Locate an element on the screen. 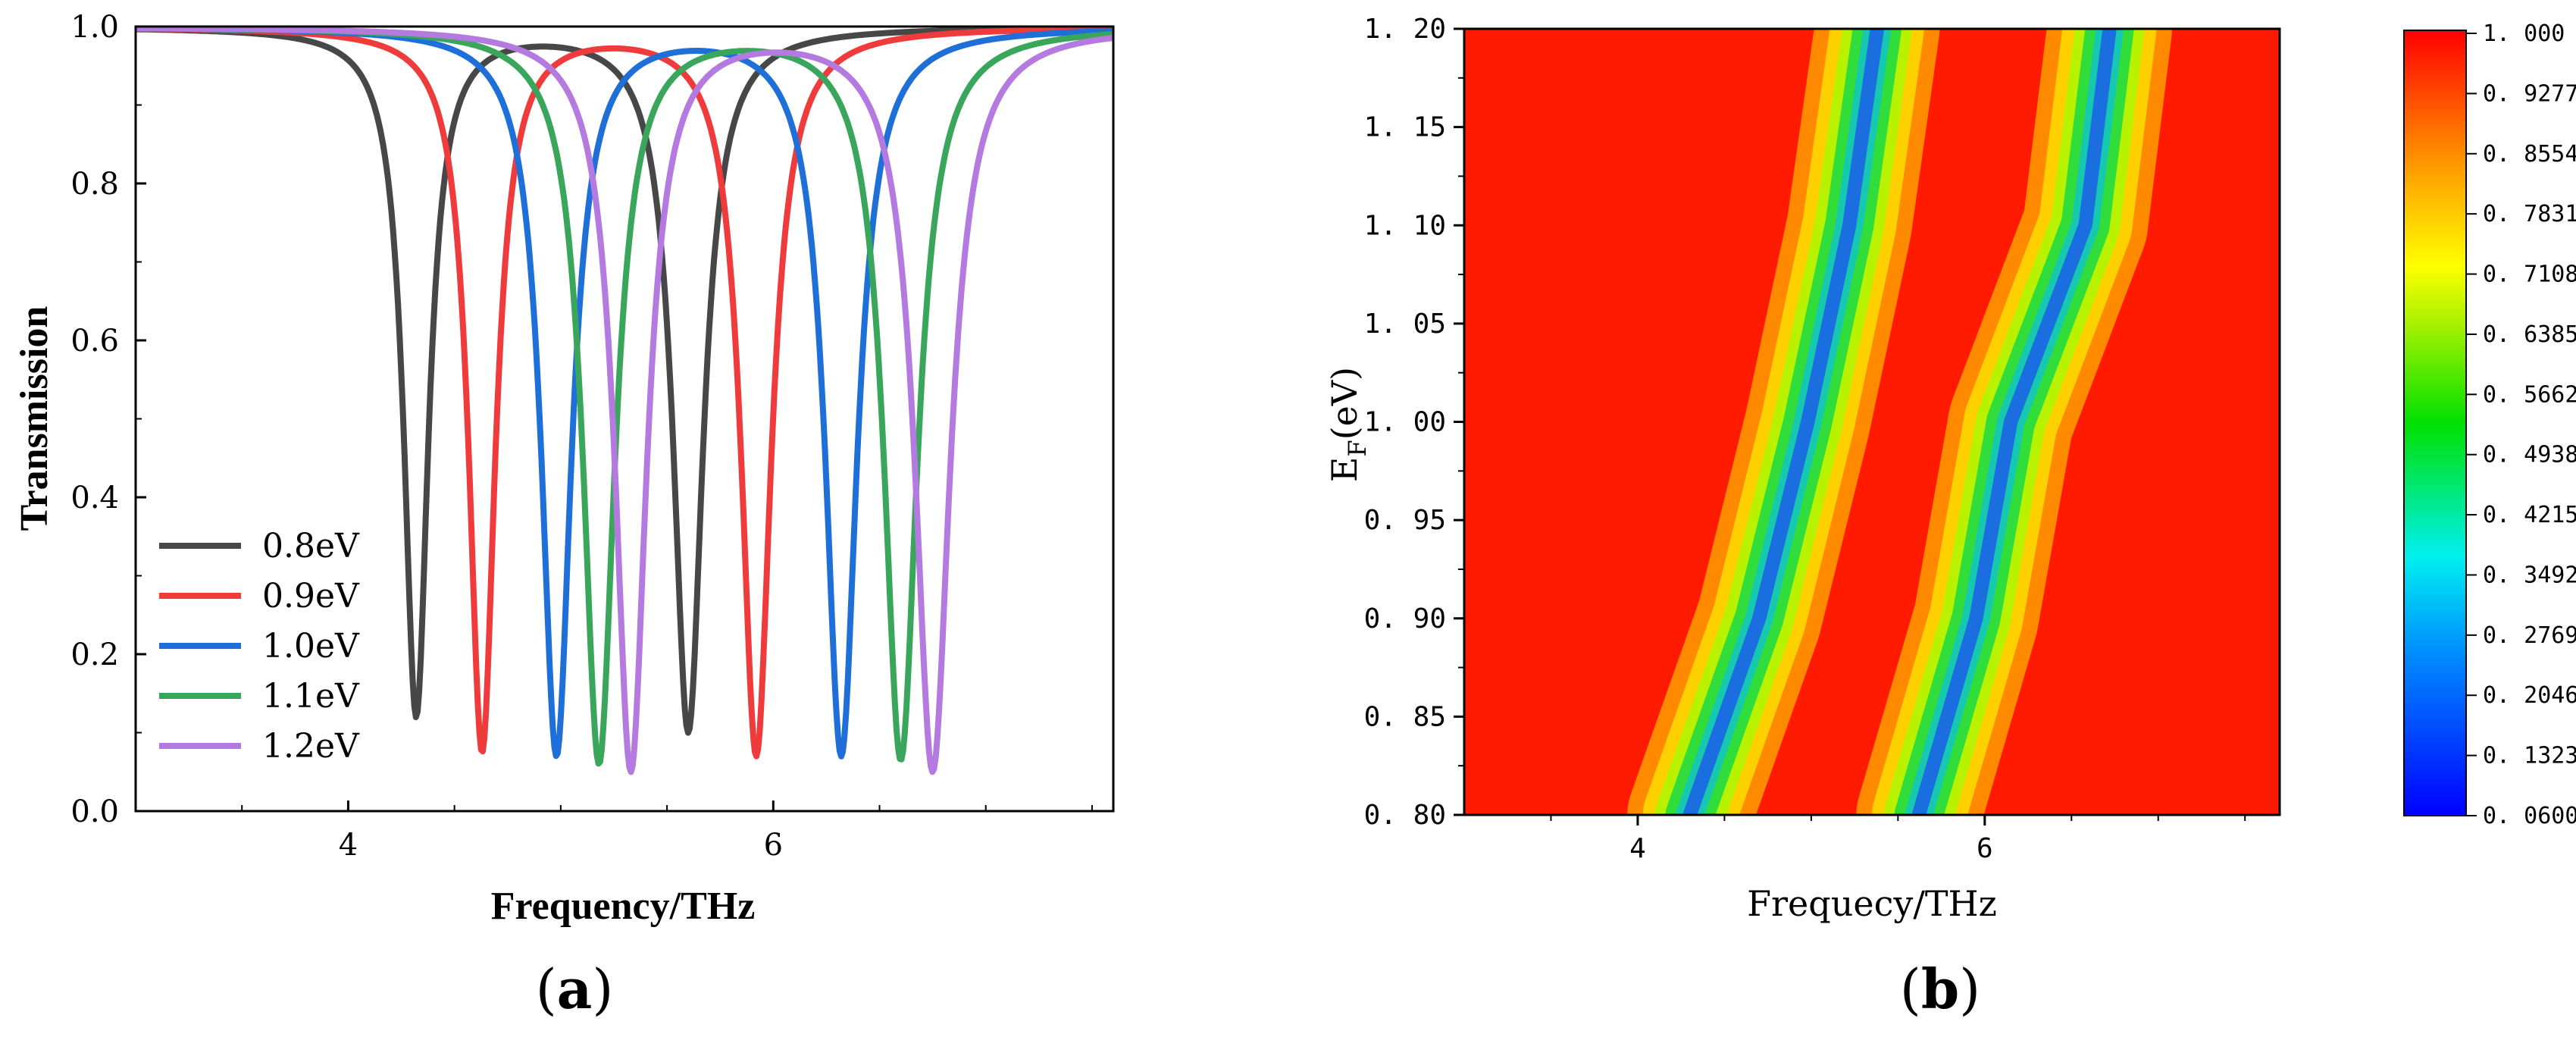 Image resolution: width=2576 pixels, height=1037 pixels. colorbar-tick-label: 0. 8554 is located at coordinates (2529, 154).